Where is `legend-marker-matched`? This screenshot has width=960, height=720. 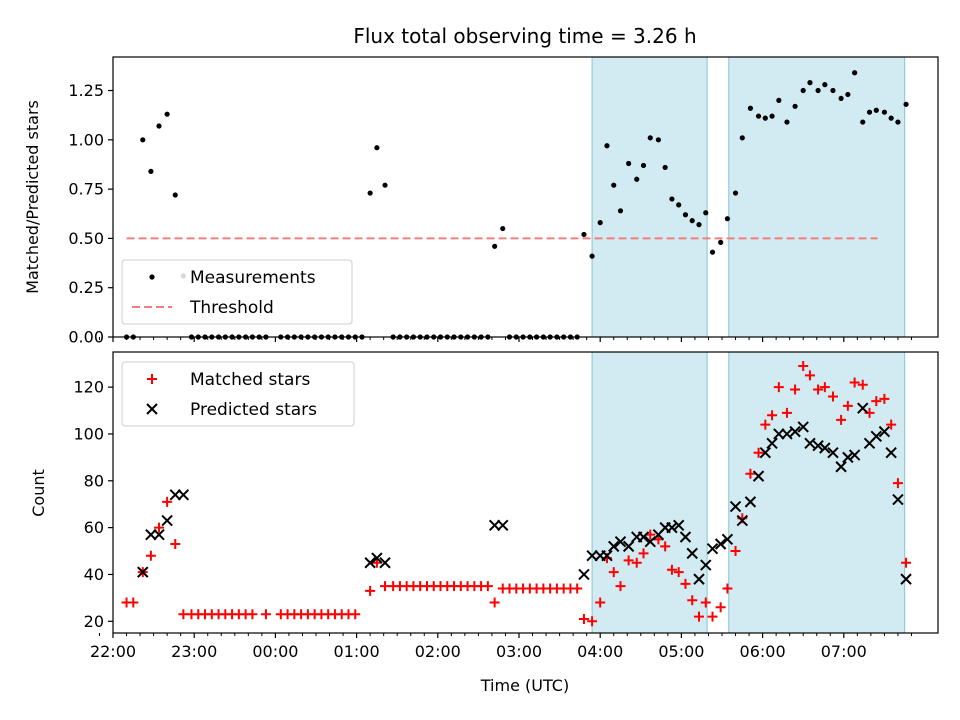
legend-marker-matched is located at coordinates (152, 379).